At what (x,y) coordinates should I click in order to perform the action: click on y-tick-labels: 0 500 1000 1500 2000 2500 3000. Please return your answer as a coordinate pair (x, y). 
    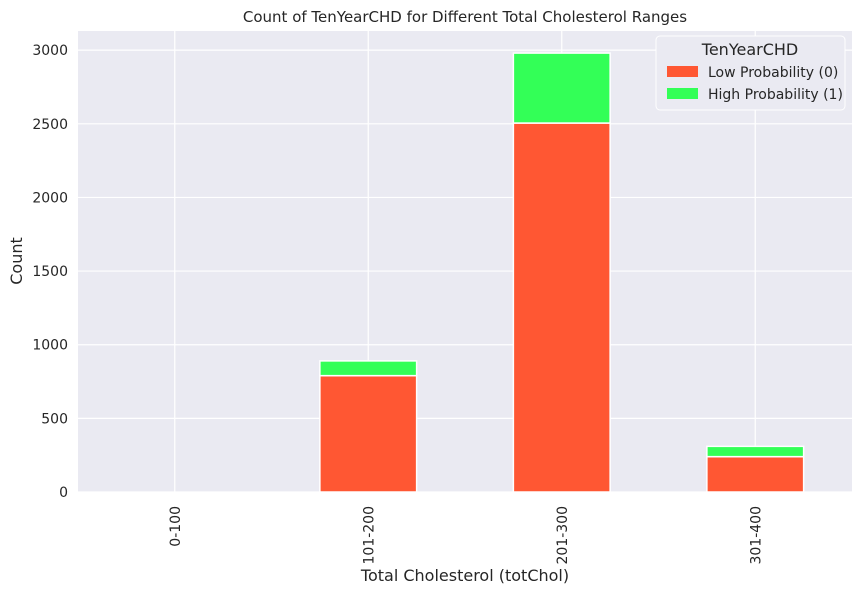
    Looking at the image, I should click on (50, 272).